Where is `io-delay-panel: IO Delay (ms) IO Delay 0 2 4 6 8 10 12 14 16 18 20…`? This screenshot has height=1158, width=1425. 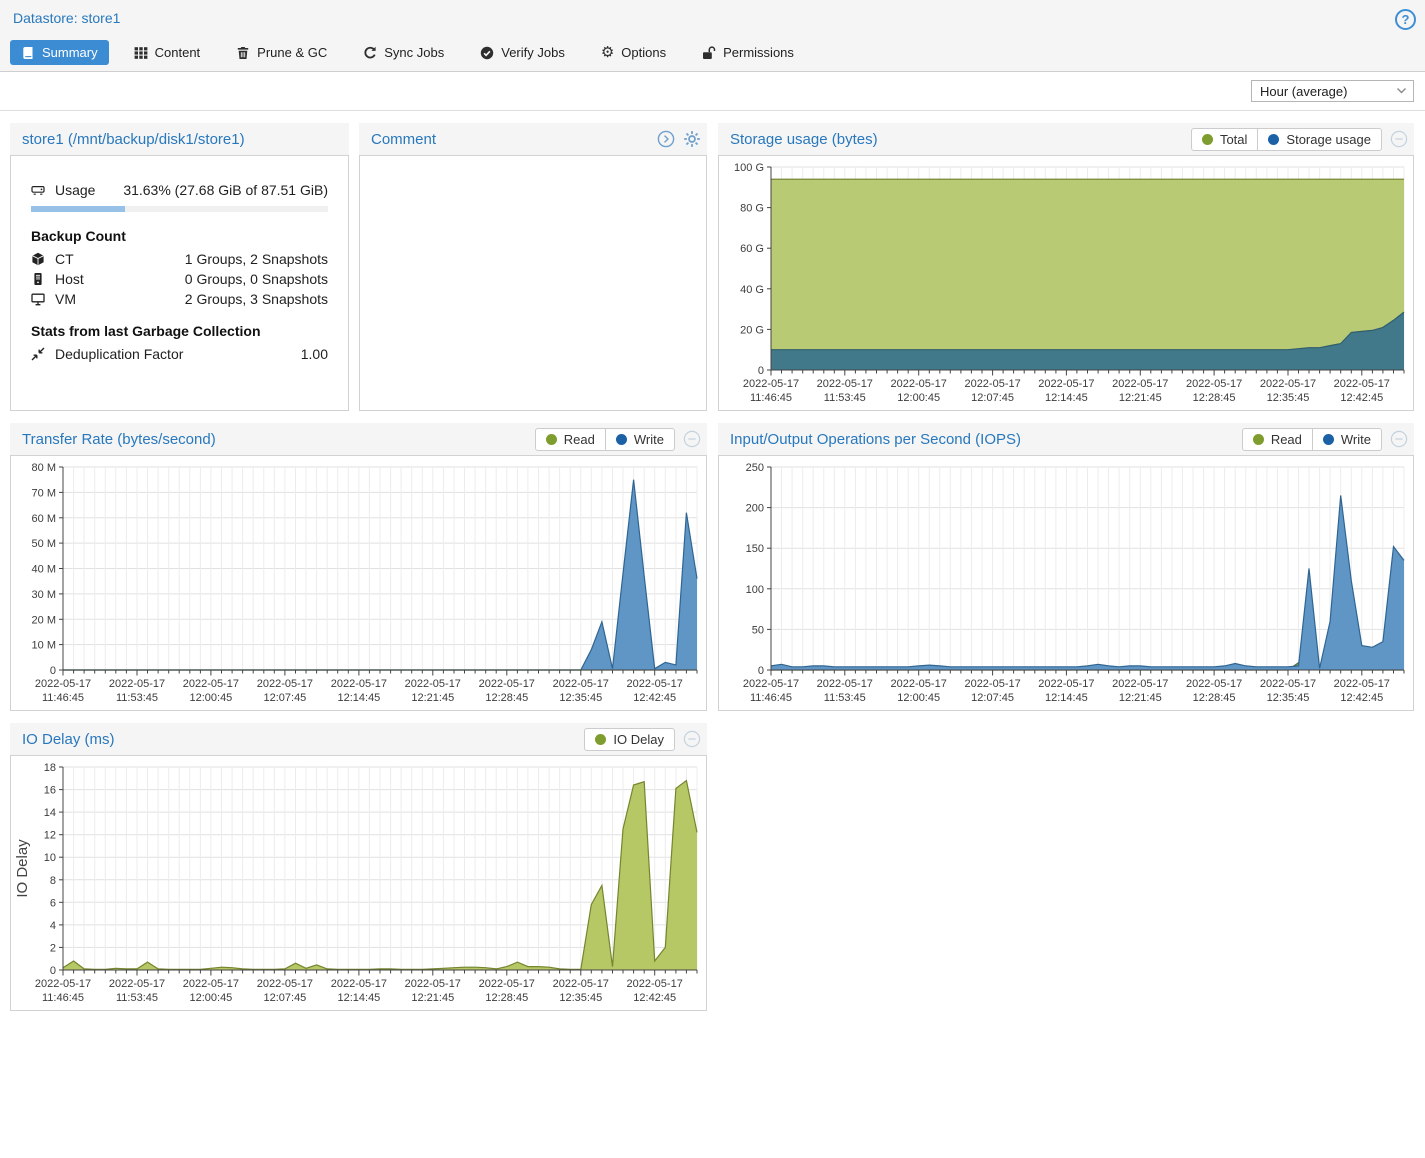 io-delay-panel: IO Delay (ms) IO Delay 0 2 4 6 8 10 12 14 16 18 20… is located at coordinates (358, 867).